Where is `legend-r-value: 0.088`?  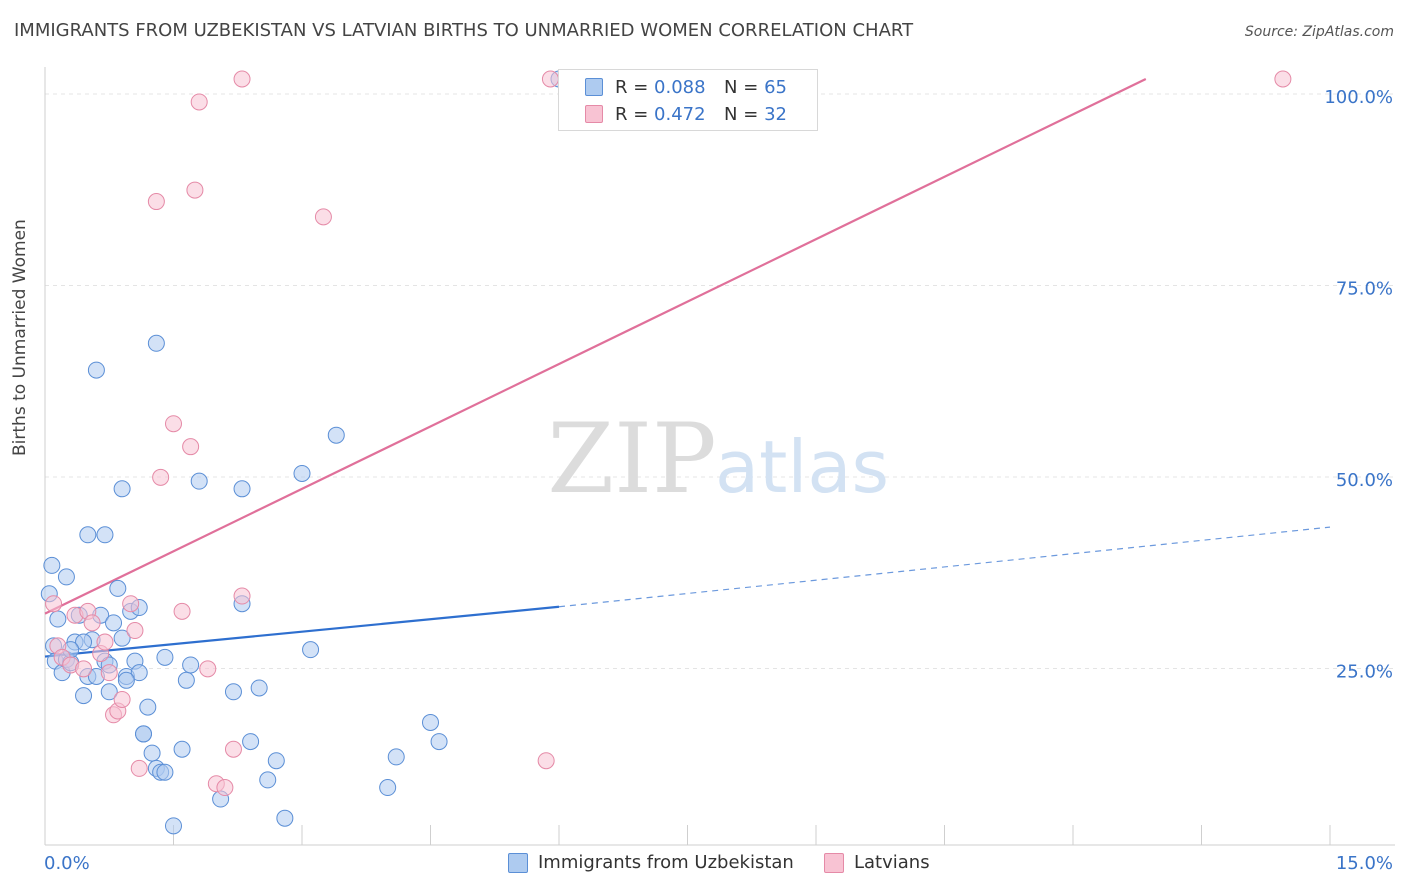
legend-r-value: 0.088 is located at coordinates (680, 87).